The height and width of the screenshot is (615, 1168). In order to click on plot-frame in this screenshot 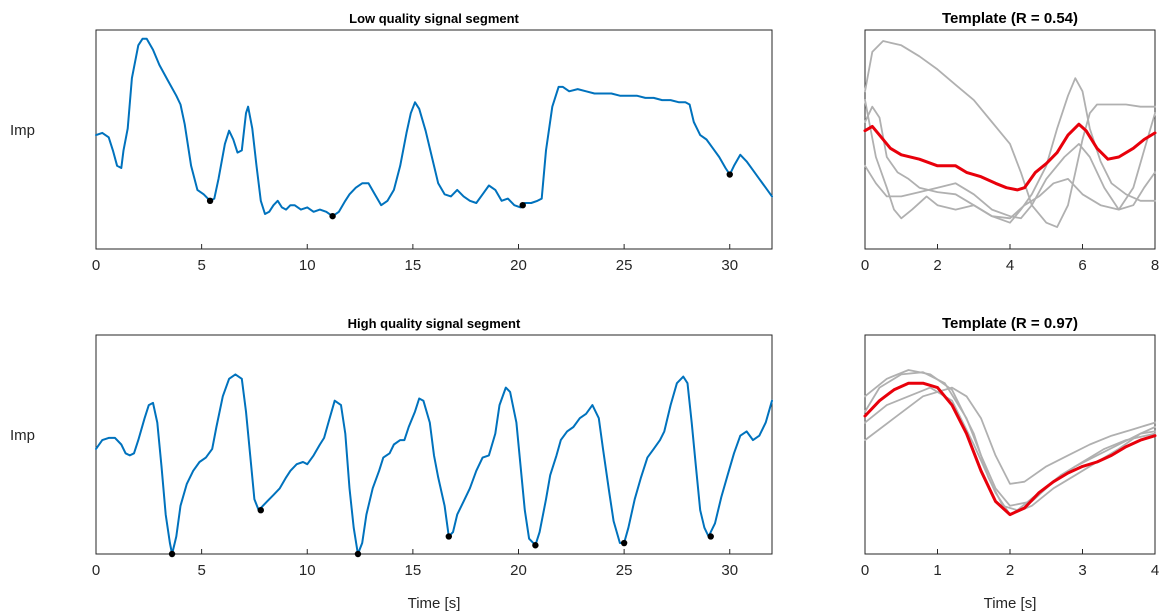, I will do `click(1010, 444)`.